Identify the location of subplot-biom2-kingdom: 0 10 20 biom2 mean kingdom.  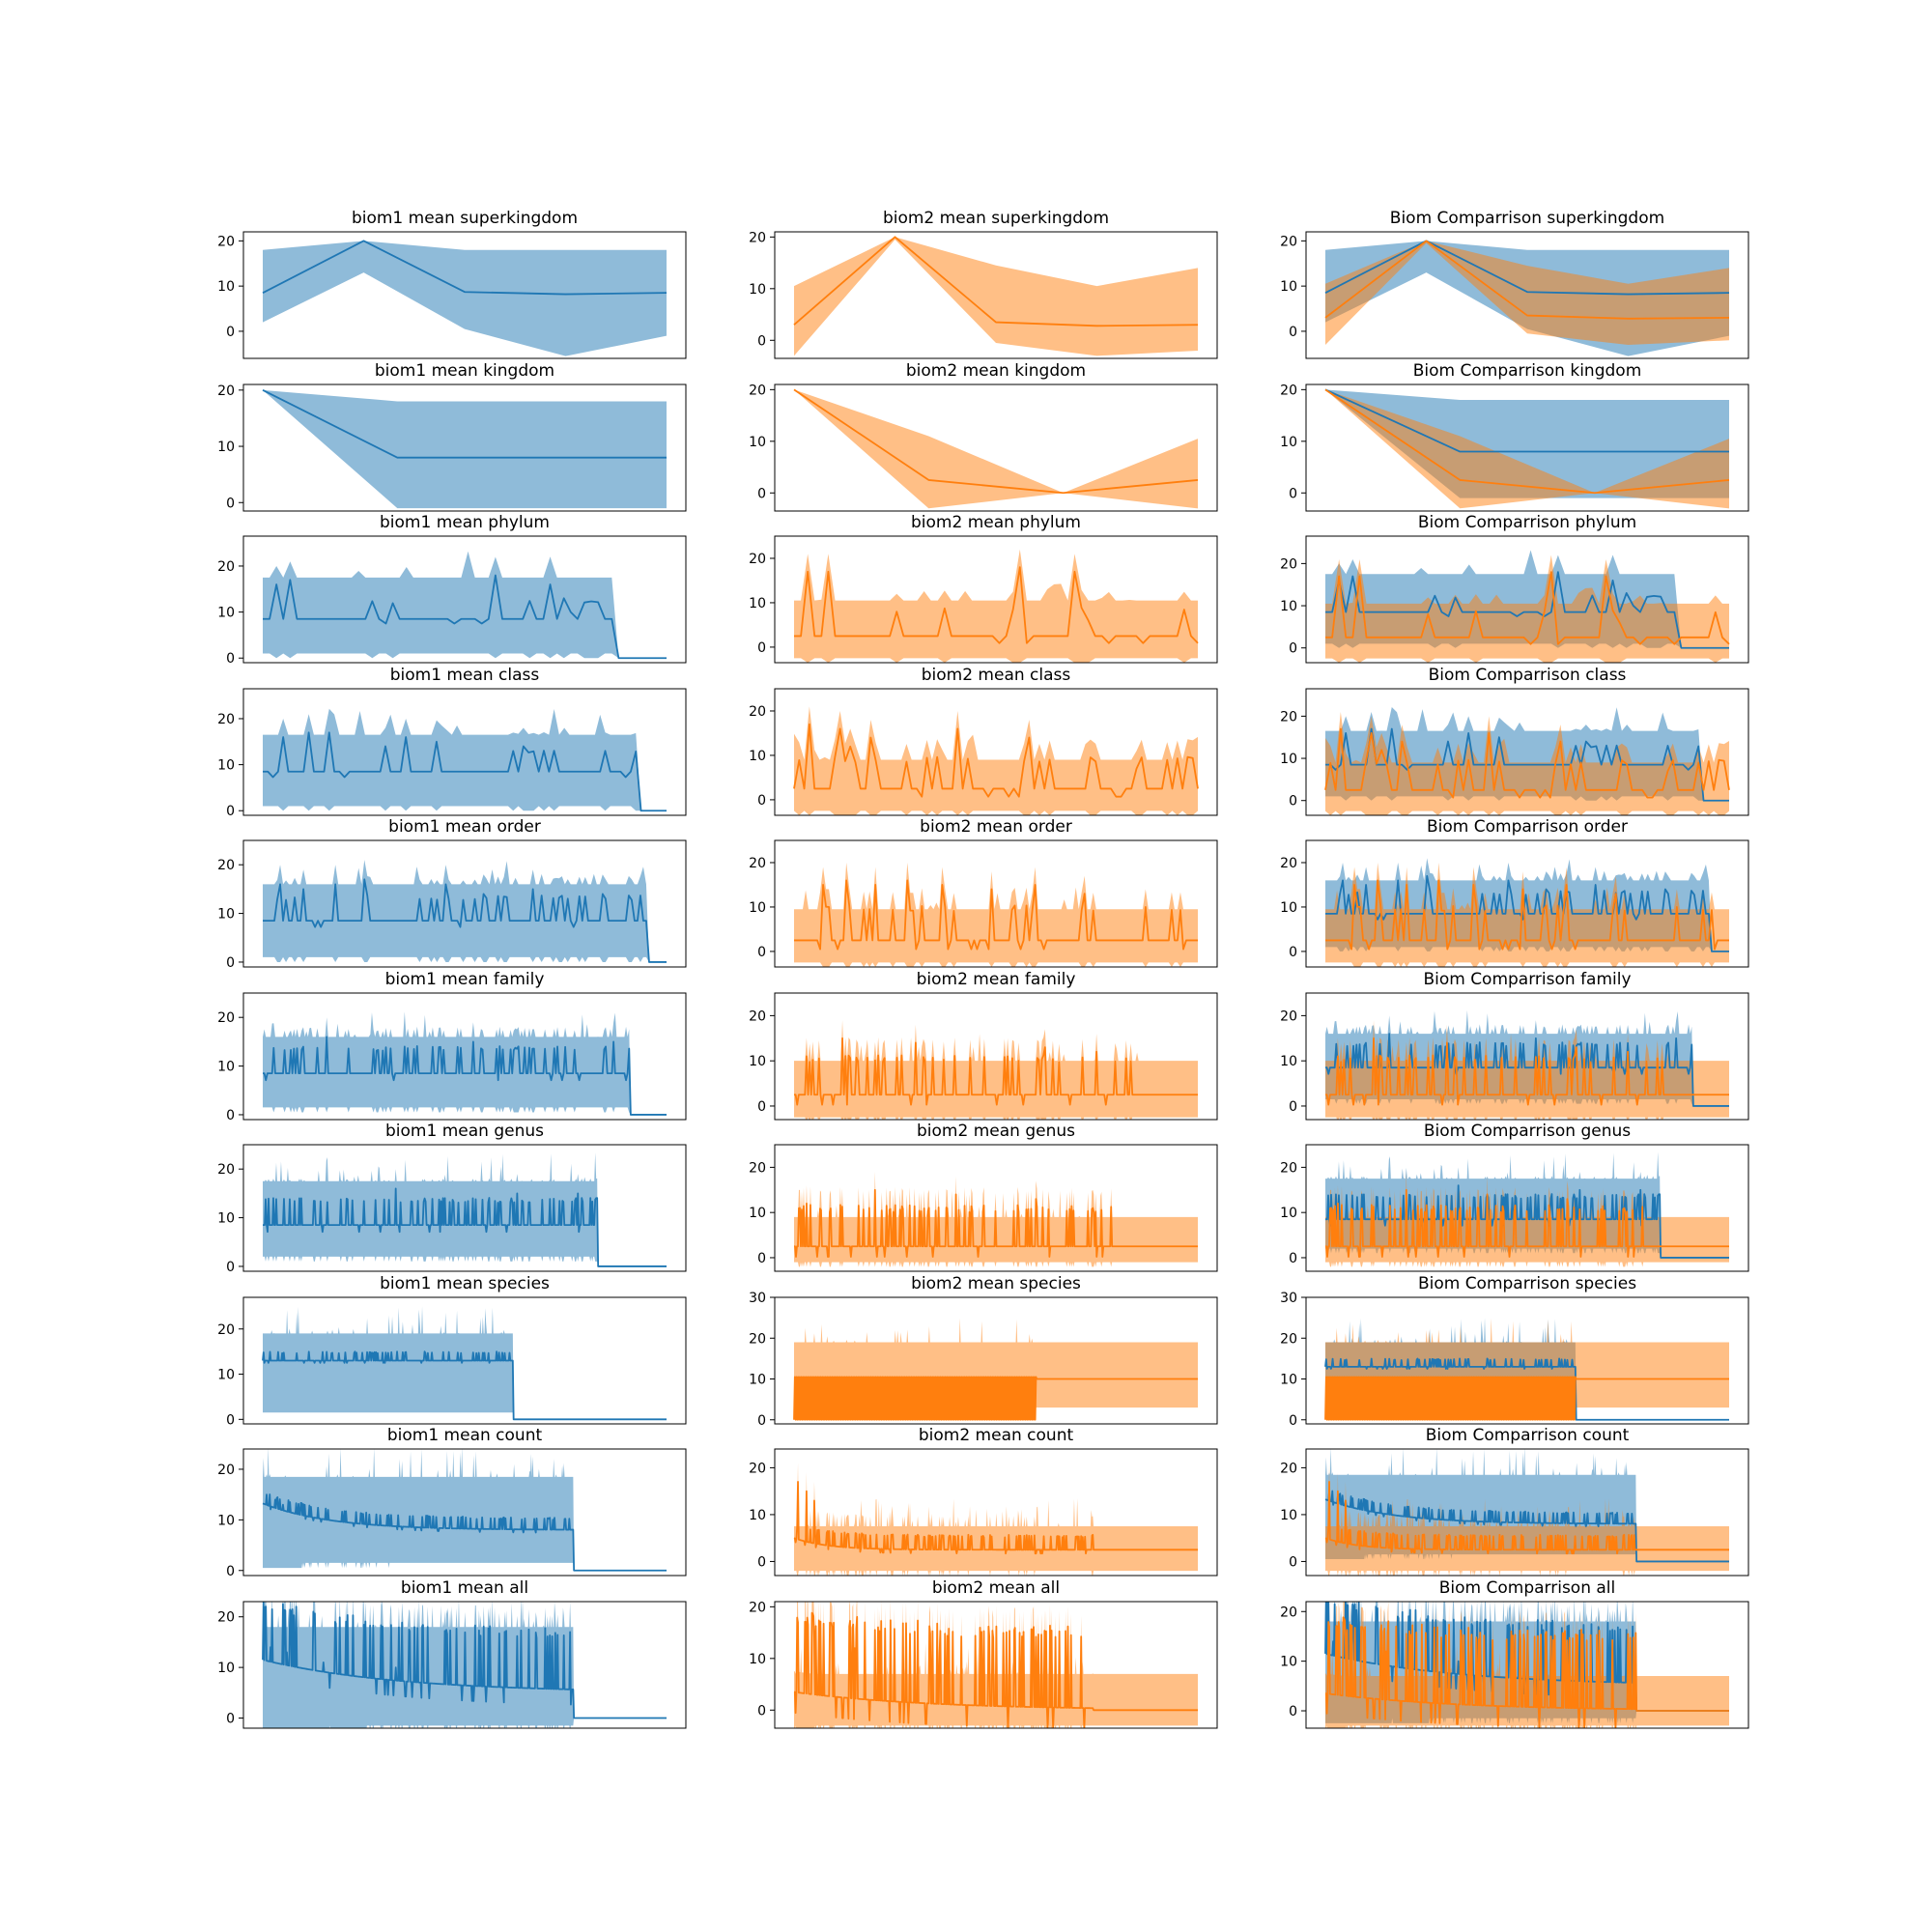
(983, 436).